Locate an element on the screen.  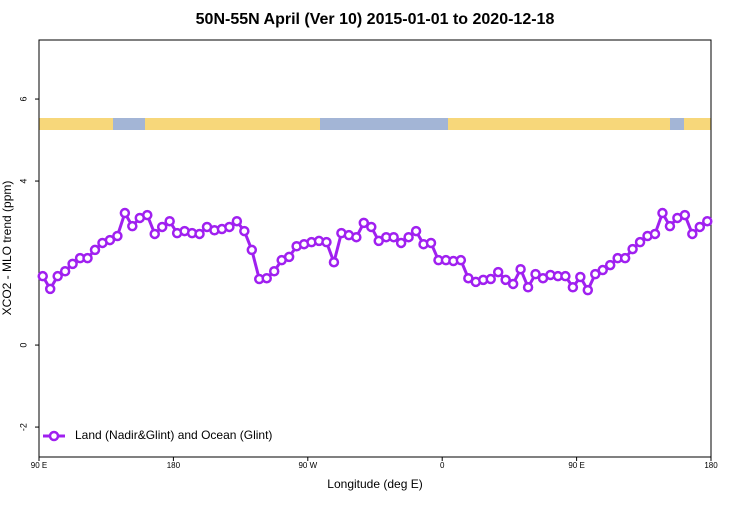
land-ocean-strip is located at coordinates (375, 124).